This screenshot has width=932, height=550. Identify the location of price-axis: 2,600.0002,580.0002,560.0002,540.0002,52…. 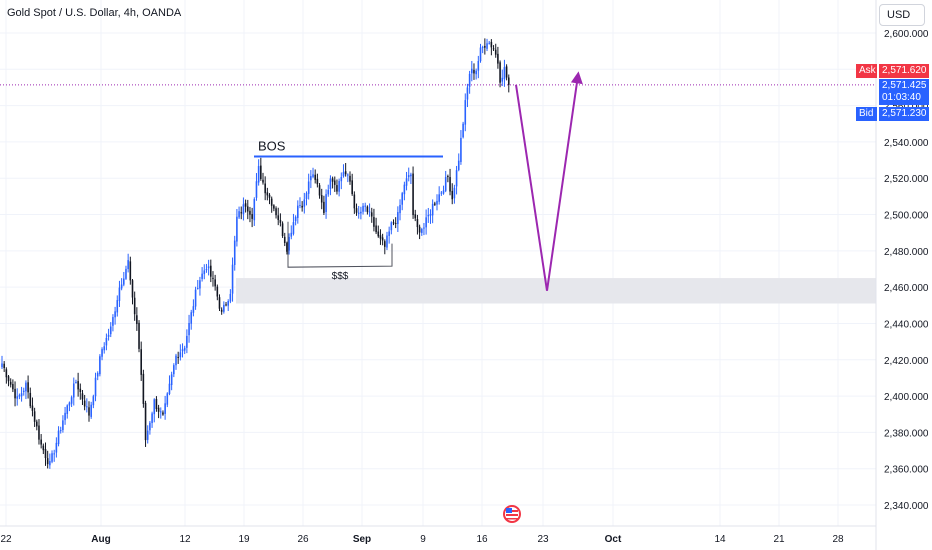
(906, 270).